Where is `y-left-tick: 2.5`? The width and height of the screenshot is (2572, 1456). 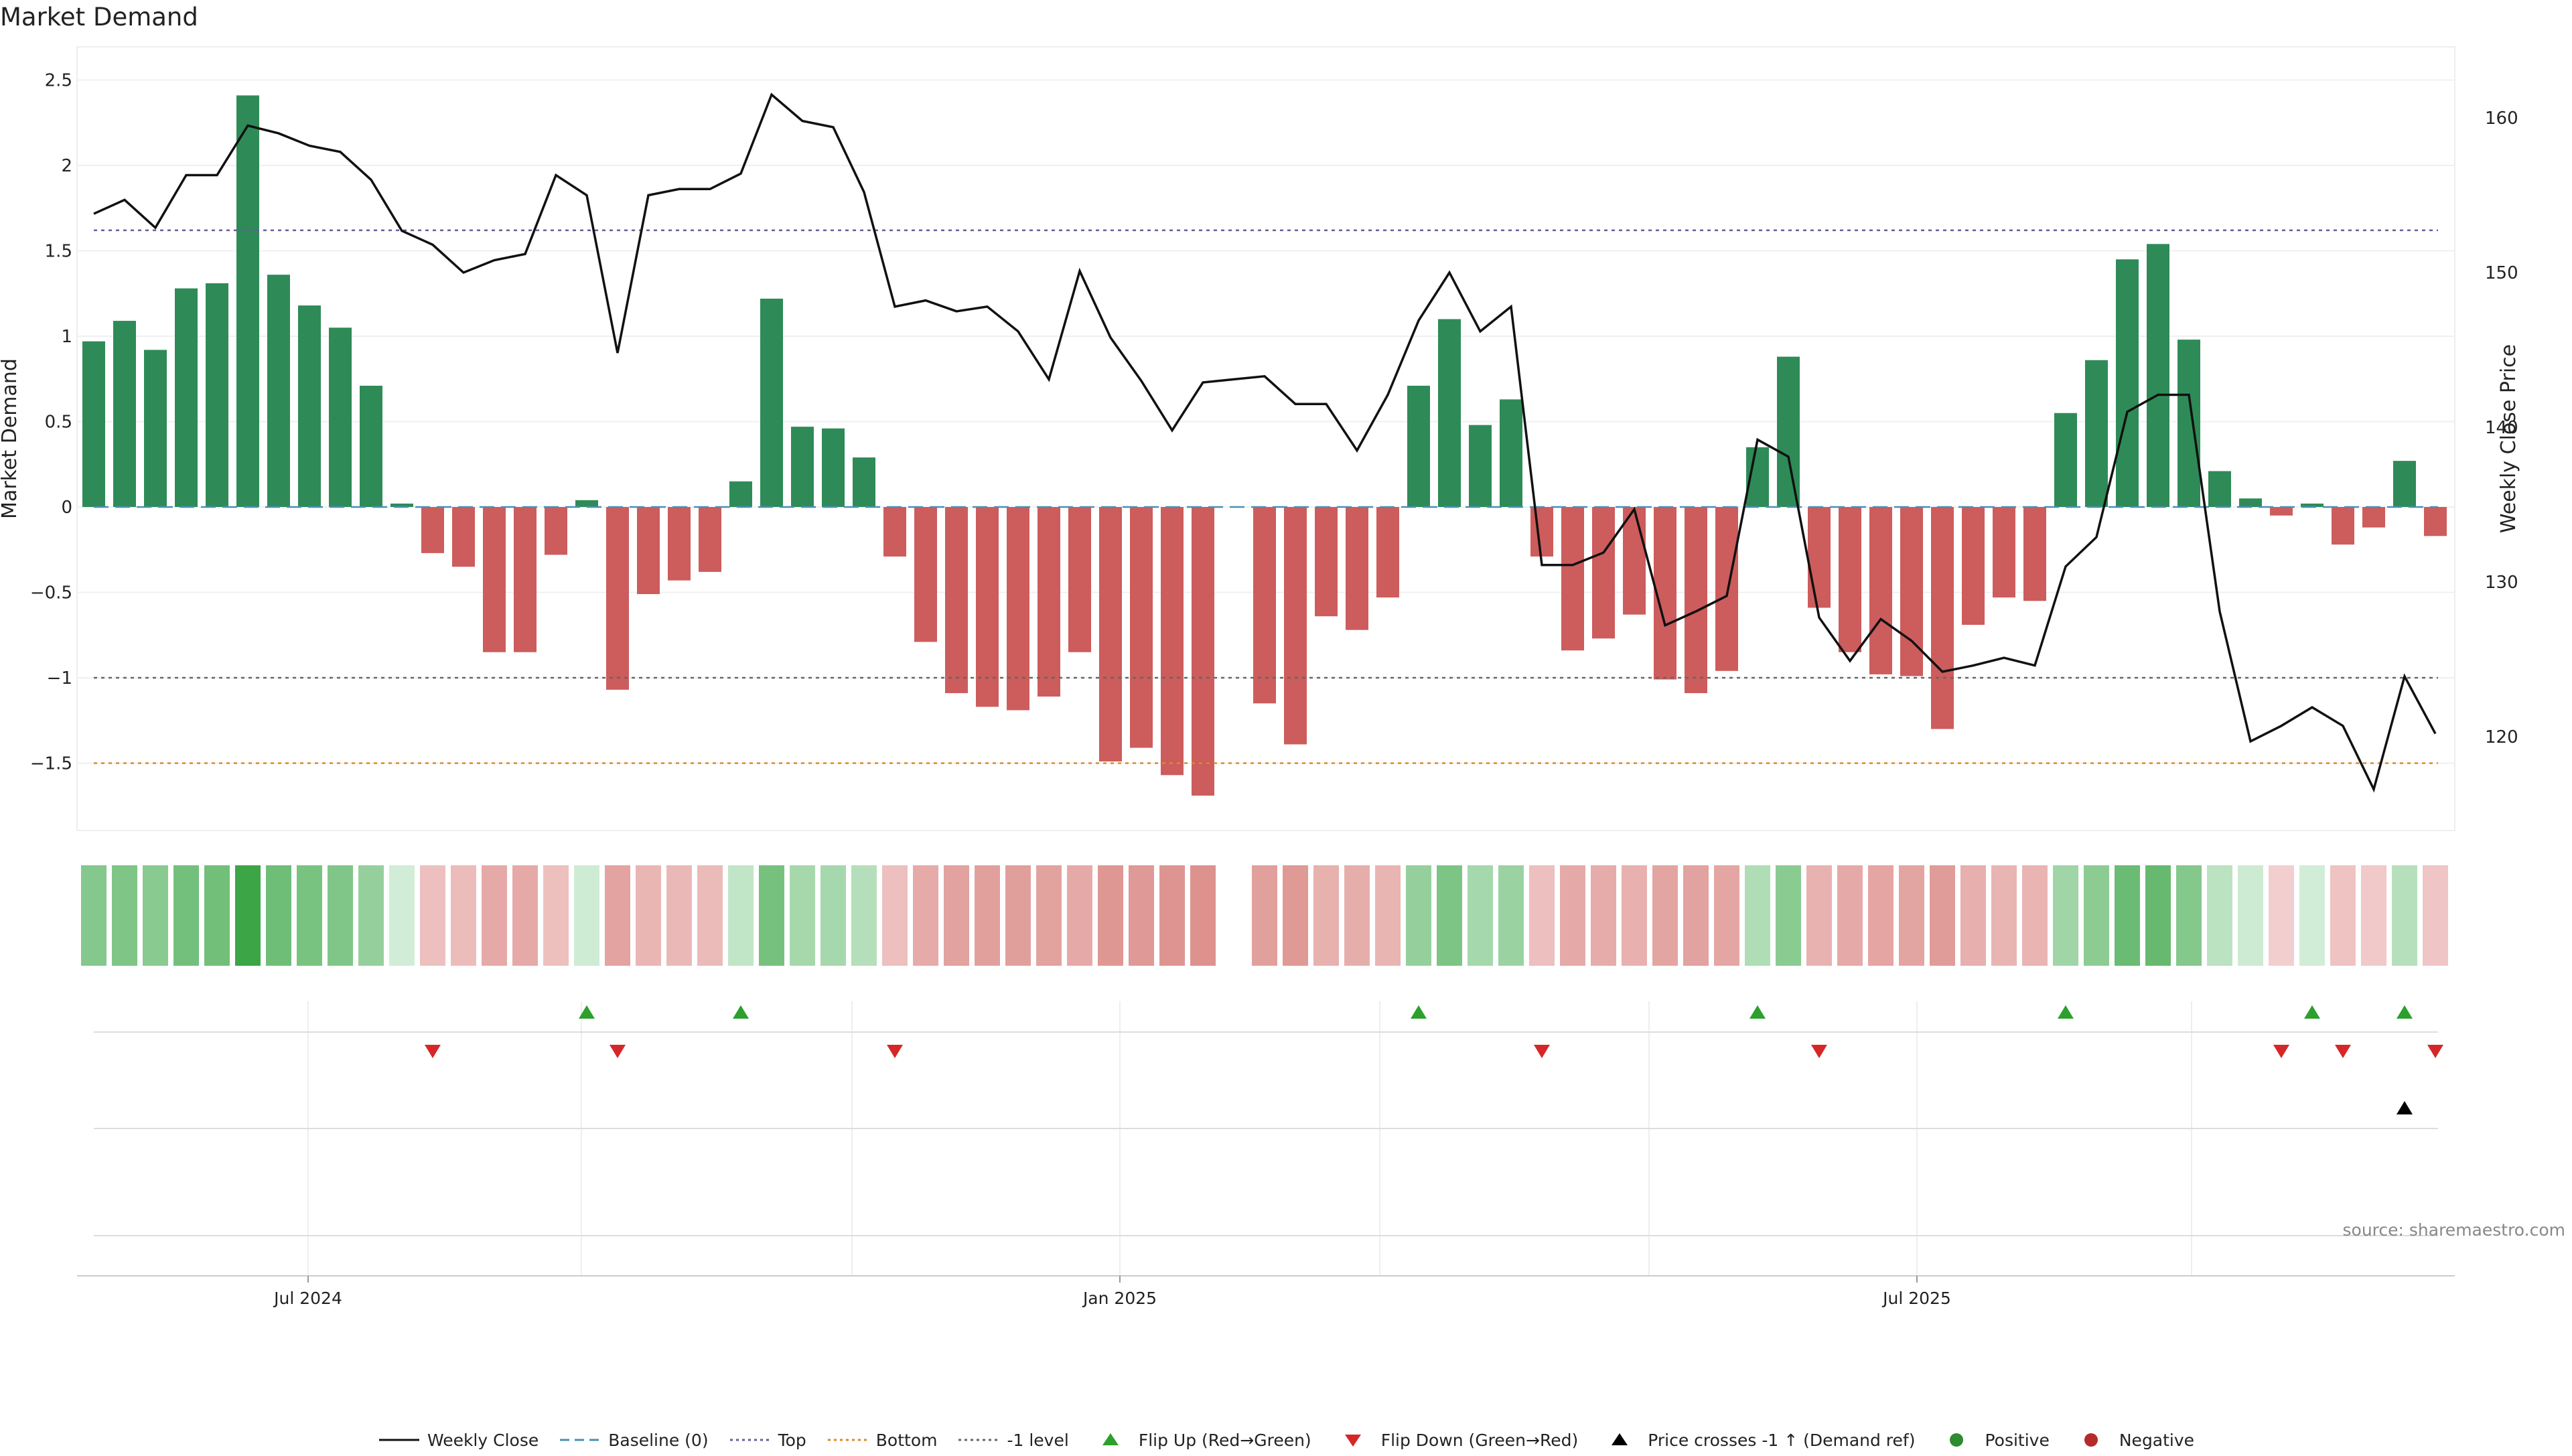 y-left-tick: 2.5 is located at coordinates (59, 81).